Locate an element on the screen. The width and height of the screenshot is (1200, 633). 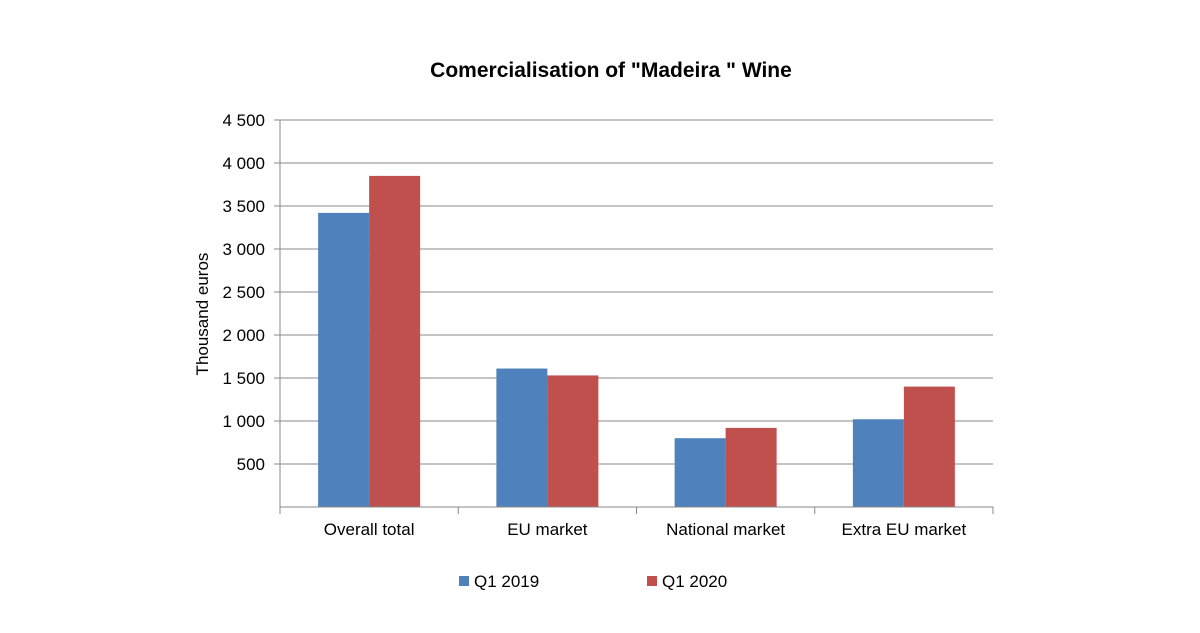
y-tick-label: 3 000 is located at coordinates (243, 249).